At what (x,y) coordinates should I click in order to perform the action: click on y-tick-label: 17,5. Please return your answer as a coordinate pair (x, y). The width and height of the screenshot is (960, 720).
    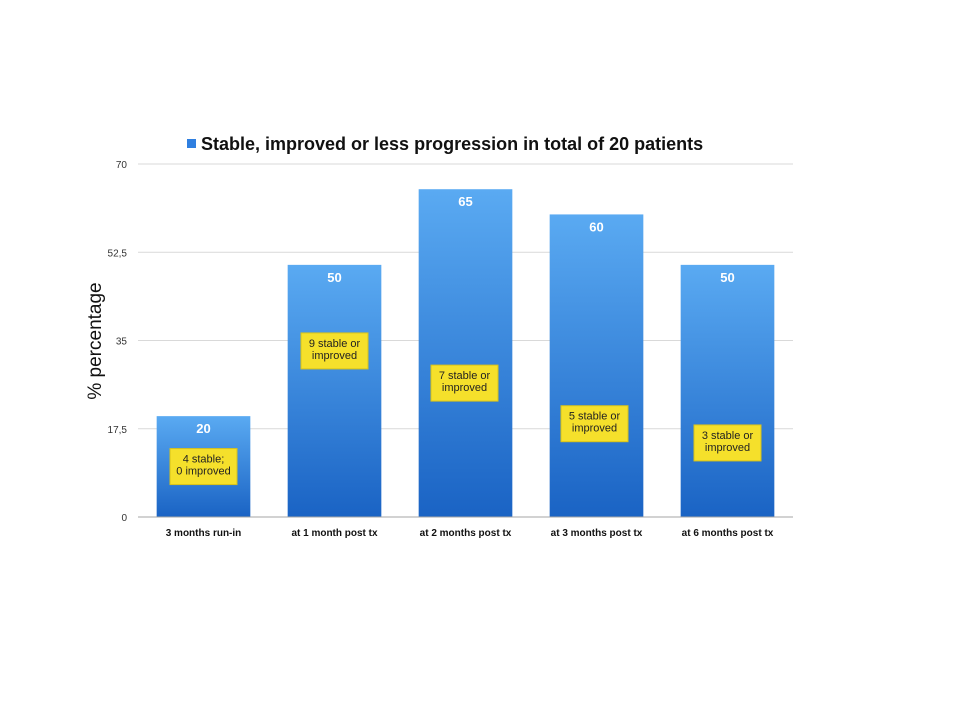
    Looking at the image, I should click on (118, 430).